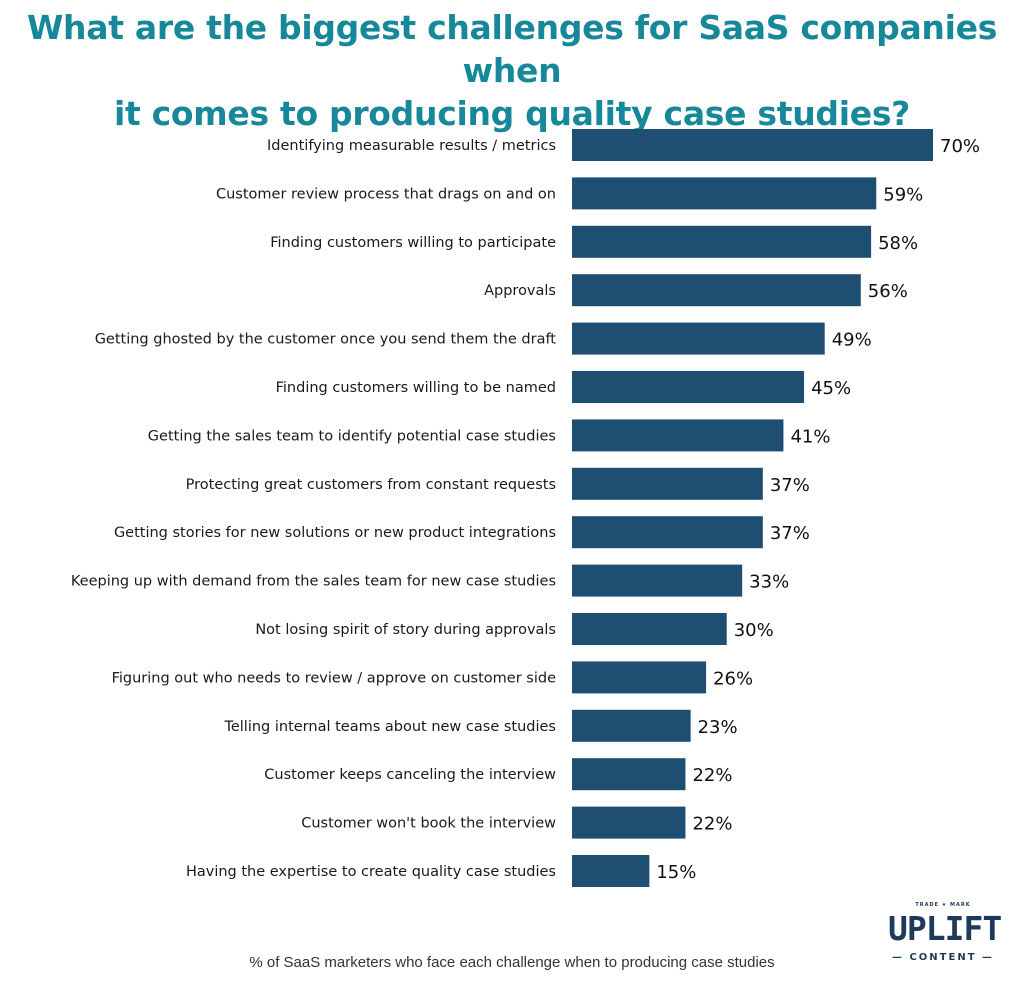 This screenshot has height=998, width=1024. I want to click on logo-trademark: TRADE ★ MARK, so click(943, 905).